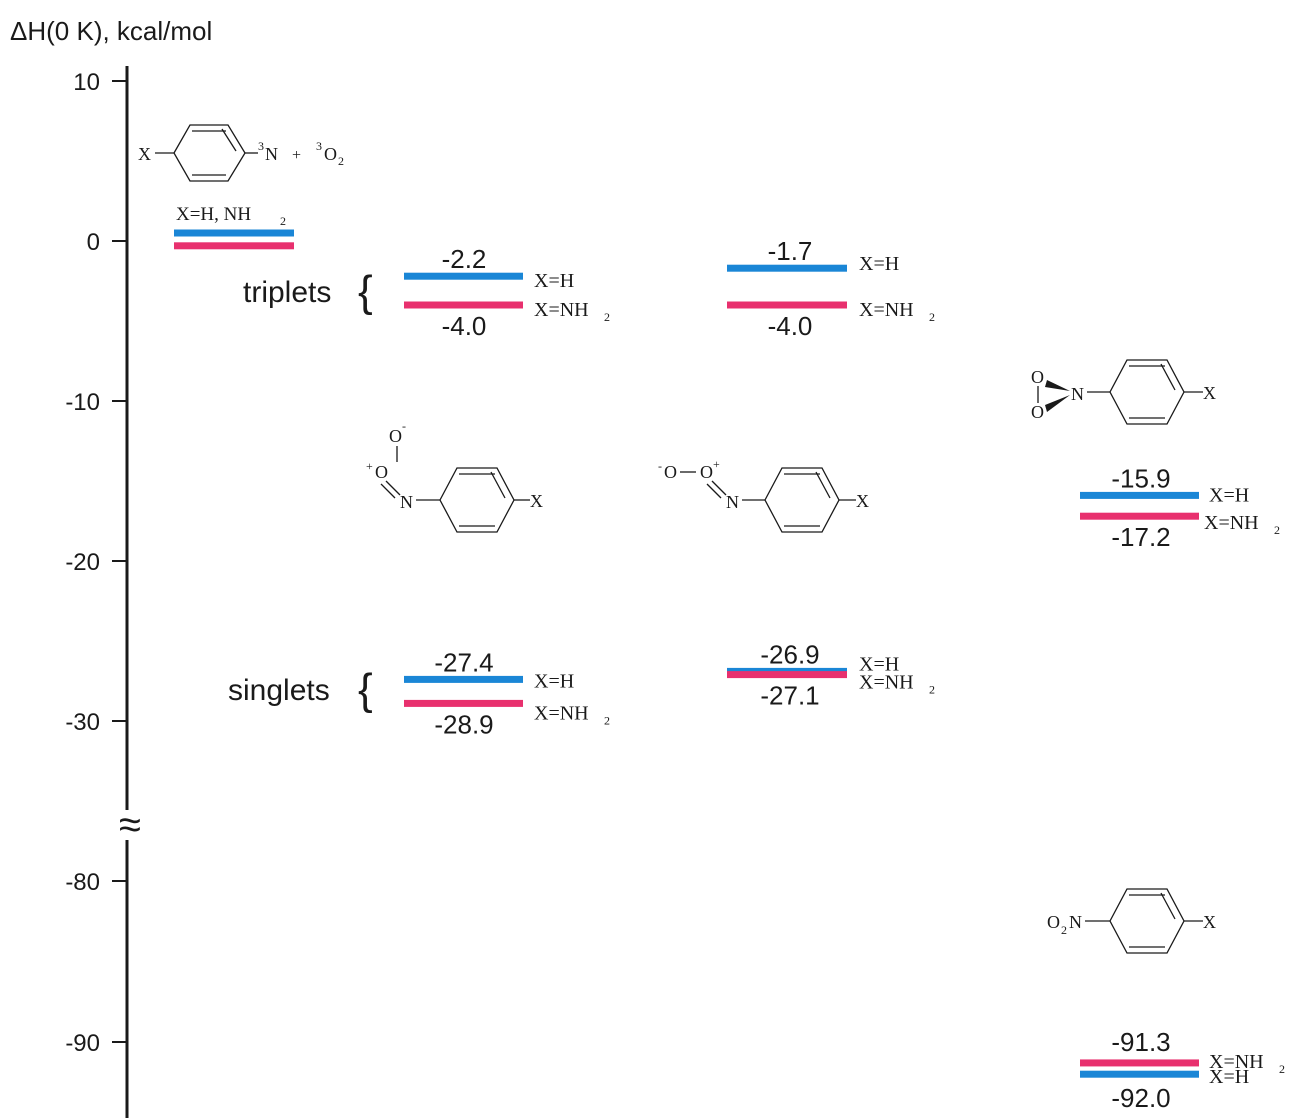 This screenshot has width=1293, height=1118. I want to click on level-bar-sing1-x-nh2, so click(463, 703).